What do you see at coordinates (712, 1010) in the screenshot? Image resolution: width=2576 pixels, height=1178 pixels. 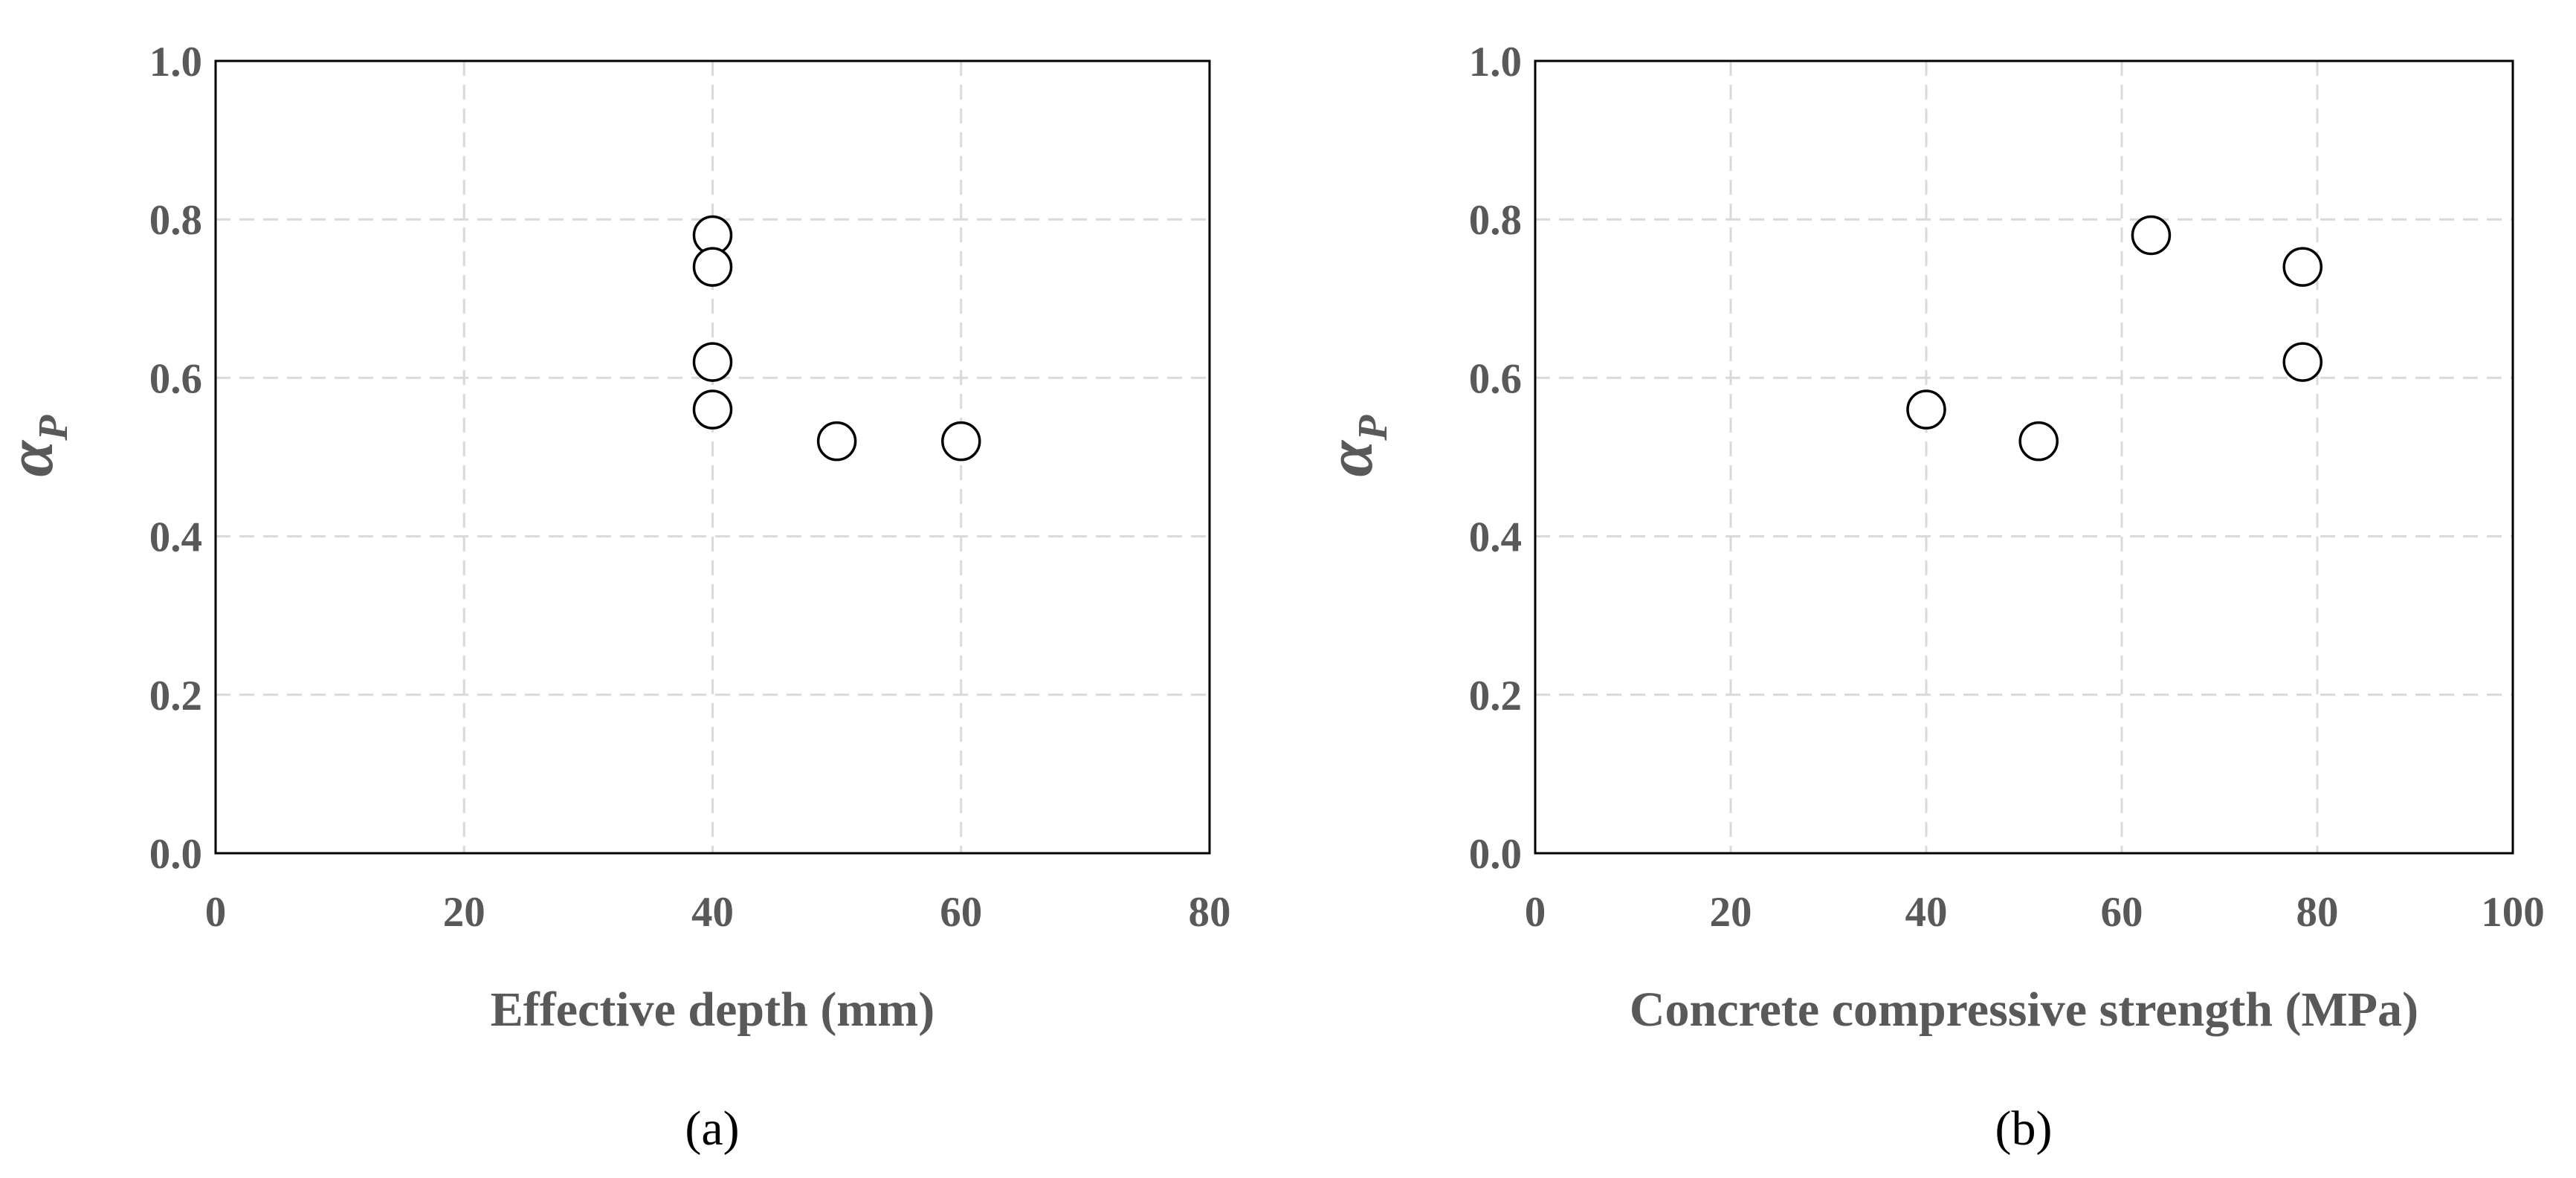 I see `x-axis-label: Effective depth (mm)` at bounding box center [712, 1010].